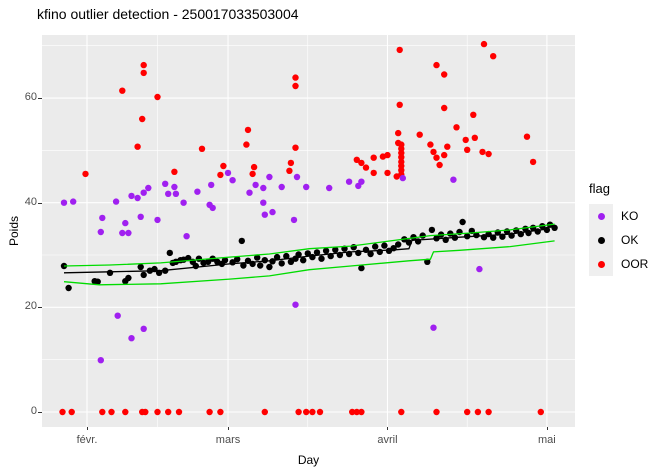  I want to click on upper-bound-line, so click(309, 245).